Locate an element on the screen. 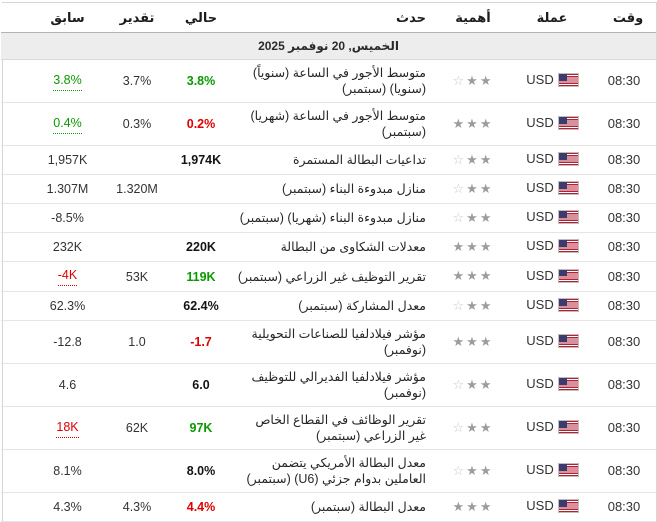 This screenshot has height=522, width=657. event-link: منازل مبدوءة البناء (سبتمبر) is located at coordinates (353, 189).